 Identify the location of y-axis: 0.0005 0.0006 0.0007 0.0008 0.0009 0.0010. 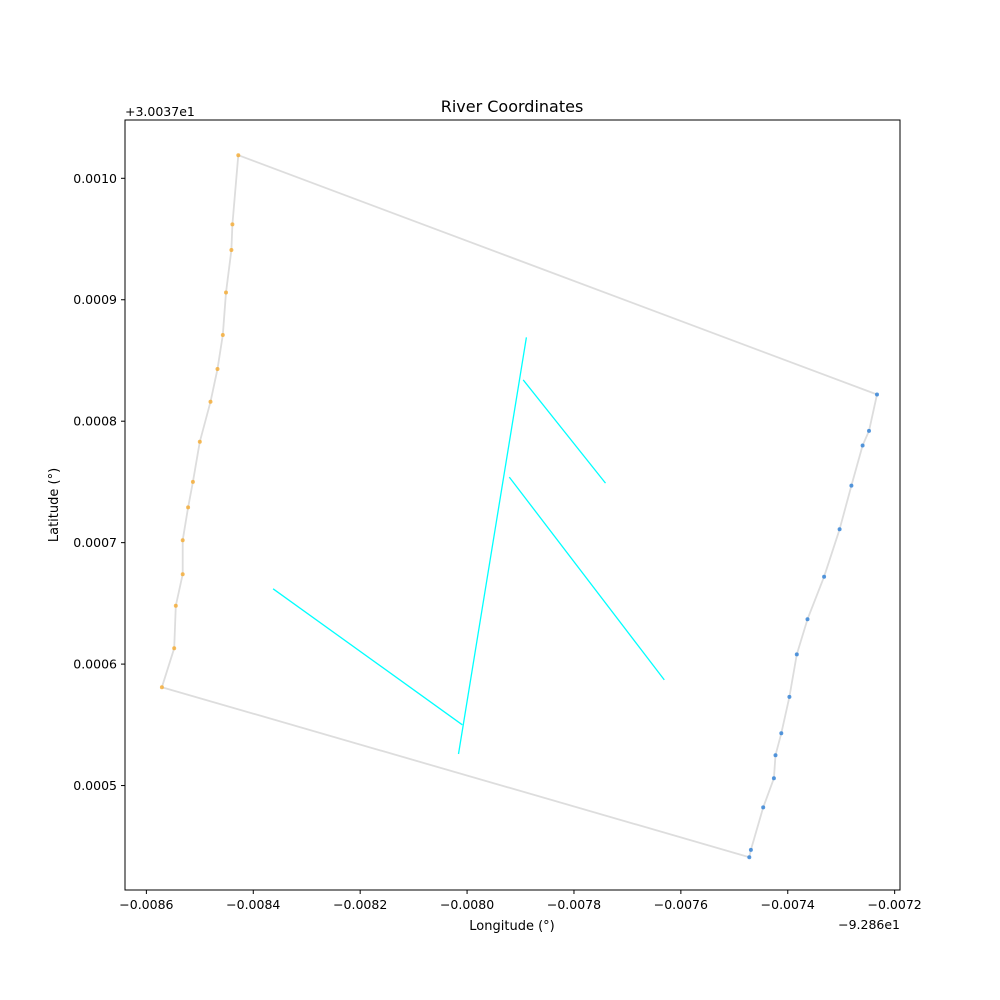
(99, 482).